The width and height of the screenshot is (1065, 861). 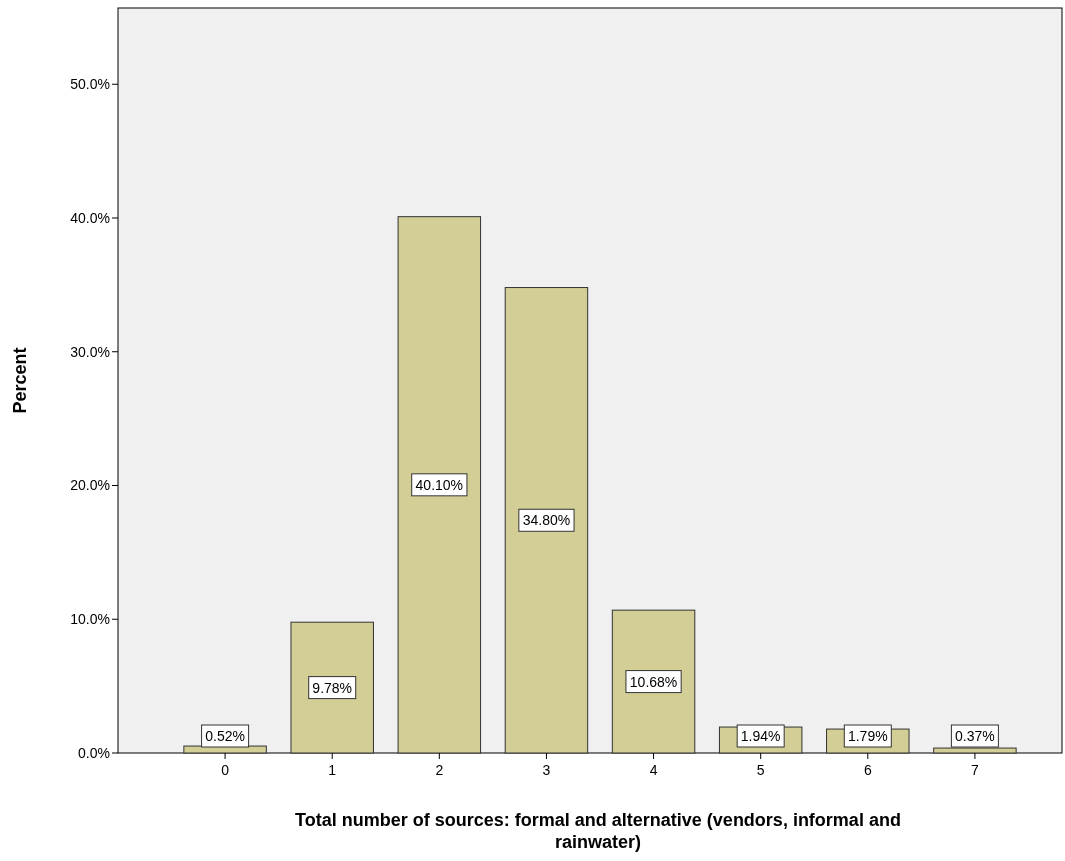 What do you see at coordinates (90, 351) in the screenshot?
I see `y-tick-label: 30.0%` at bounding box center [90, 351].